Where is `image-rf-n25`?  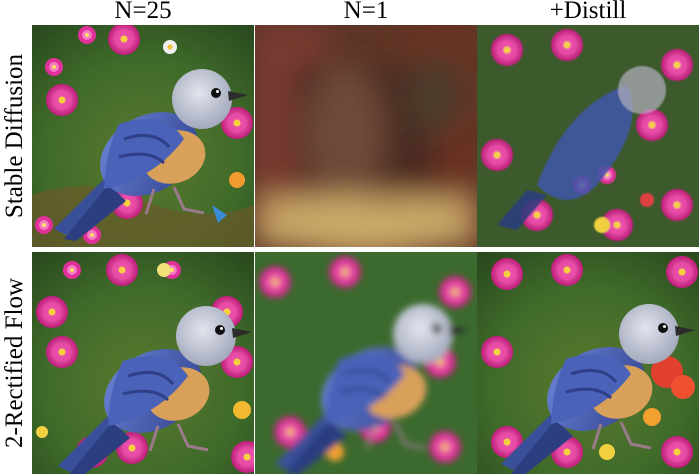 image-rf-n25 is located at coordinates (143, 363).